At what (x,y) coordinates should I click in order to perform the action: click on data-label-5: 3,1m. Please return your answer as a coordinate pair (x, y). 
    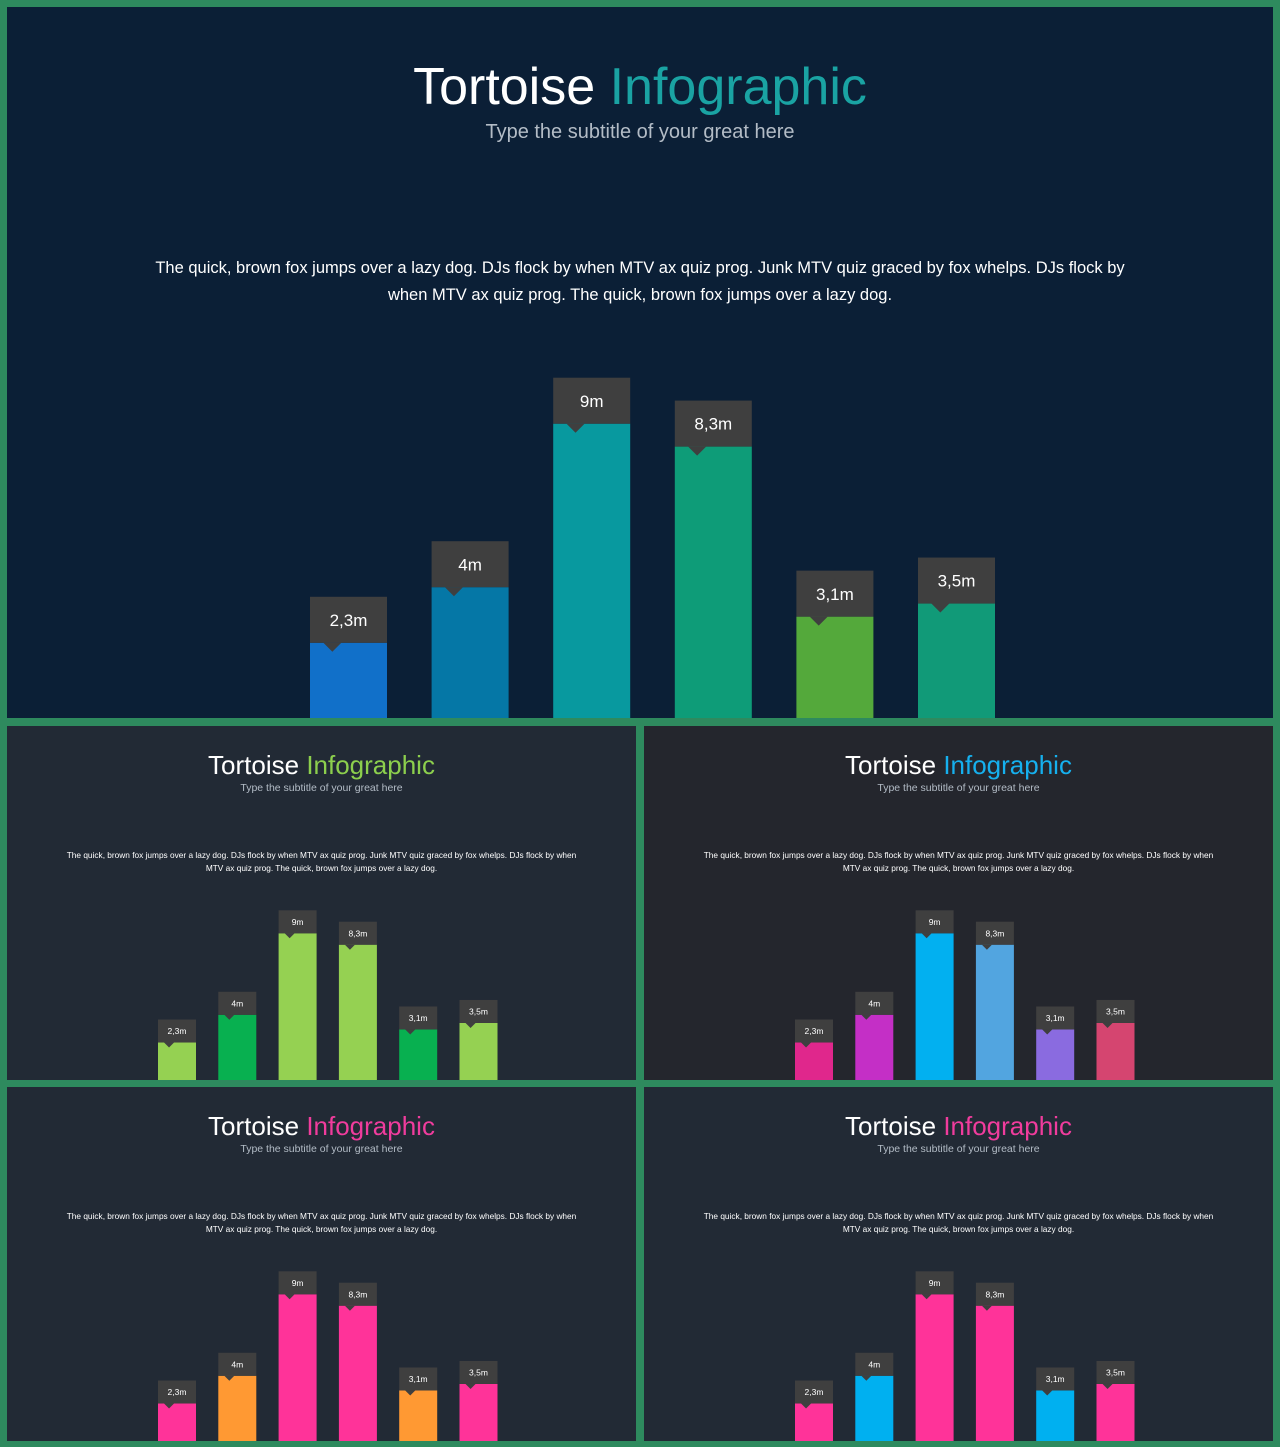
    Looking at the image, I should click on (835, 594).